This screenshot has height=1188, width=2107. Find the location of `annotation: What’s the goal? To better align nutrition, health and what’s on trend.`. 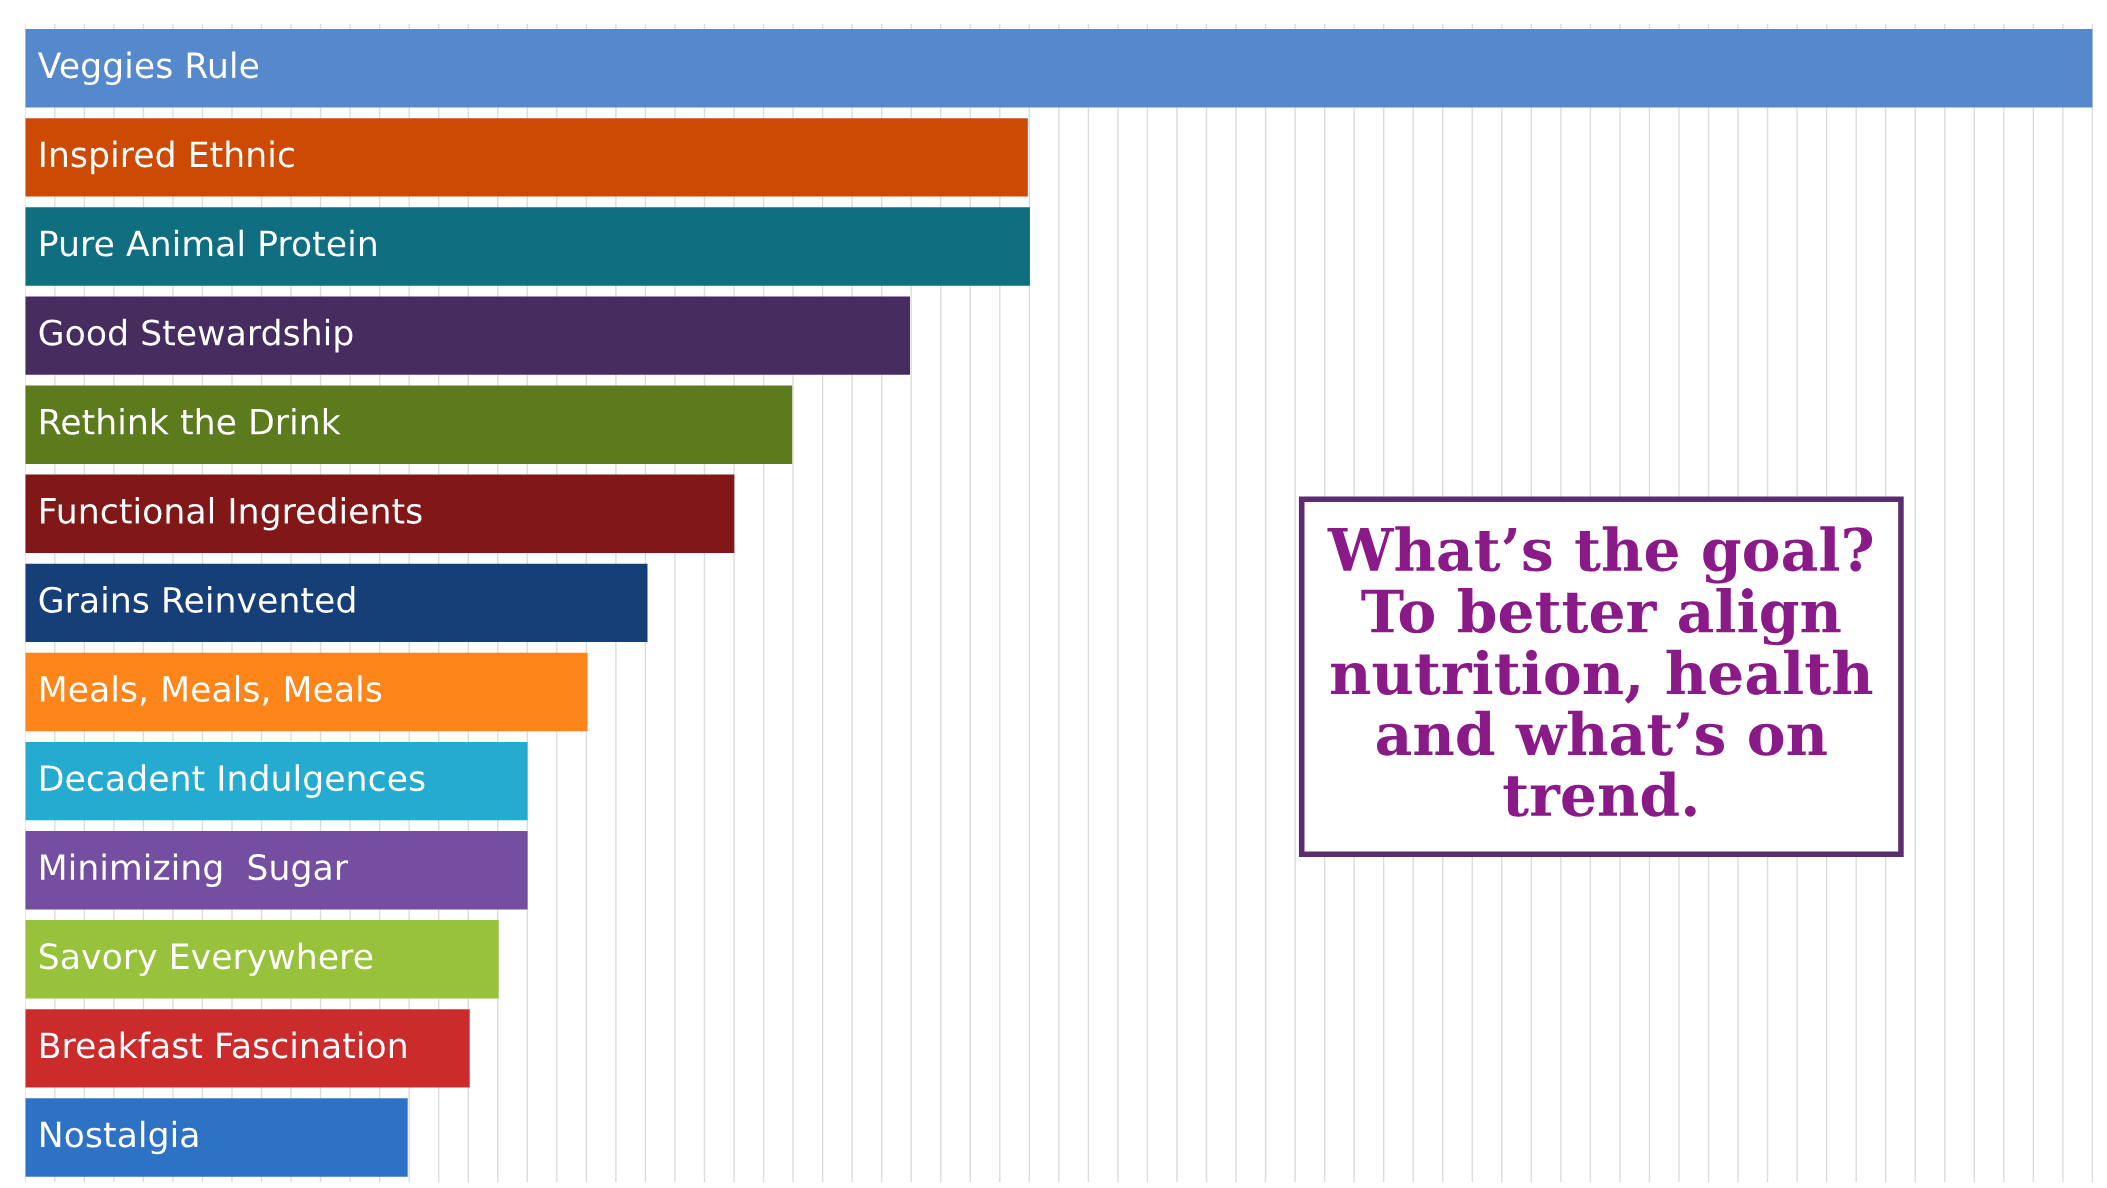

annotation: What’s the goal? To better align nutrition, health and what’s on trend. is located at coordinates (1600, 671).